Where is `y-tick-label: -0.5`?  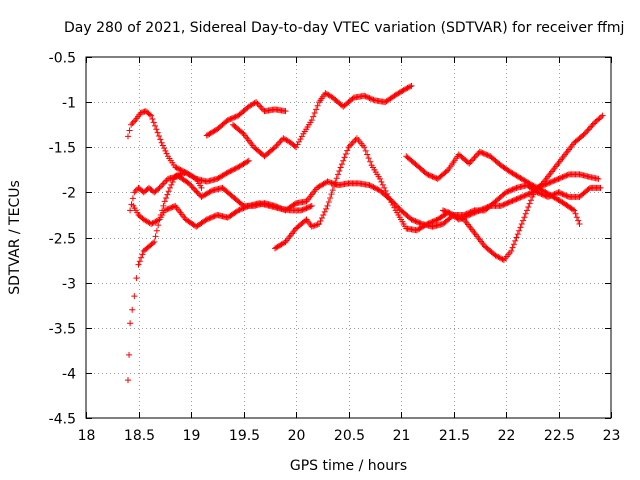 y-tick-label: -0.5 is located at coordinates (62, 59).